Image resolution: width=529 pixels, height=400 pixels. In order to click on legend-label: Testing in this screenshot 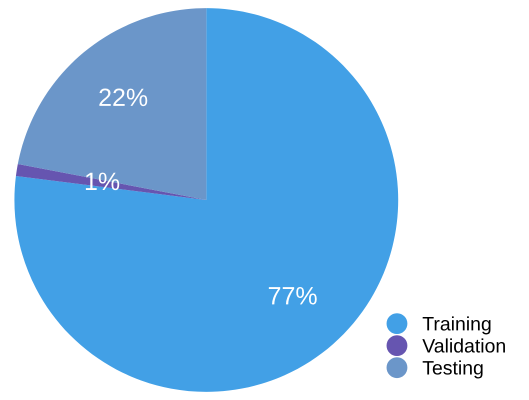, I will do `click(452, 369)`.